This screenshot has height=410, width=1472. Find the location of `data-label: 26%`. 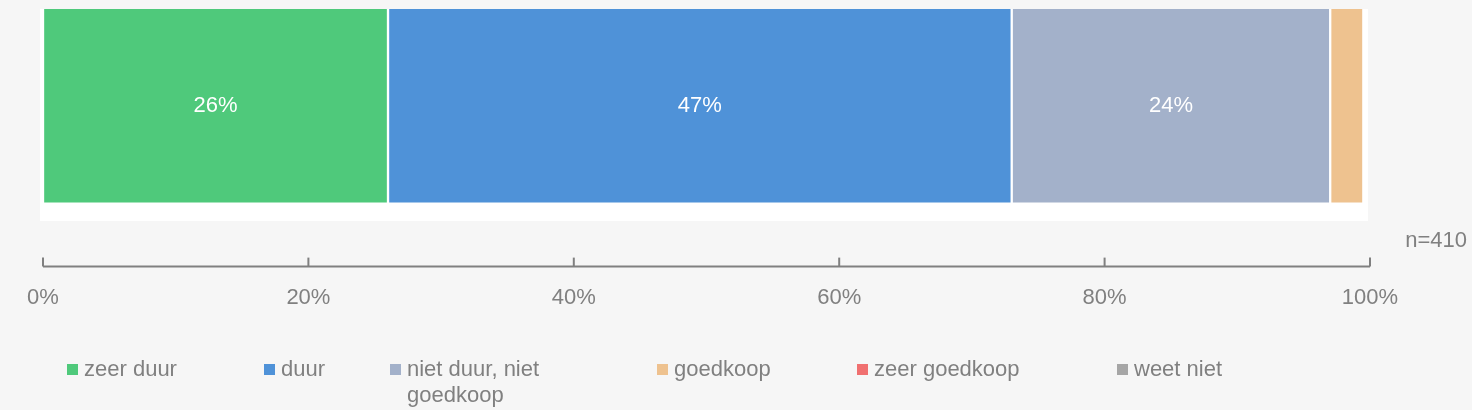

data-label: 26% is located at coordinates (215, 104).